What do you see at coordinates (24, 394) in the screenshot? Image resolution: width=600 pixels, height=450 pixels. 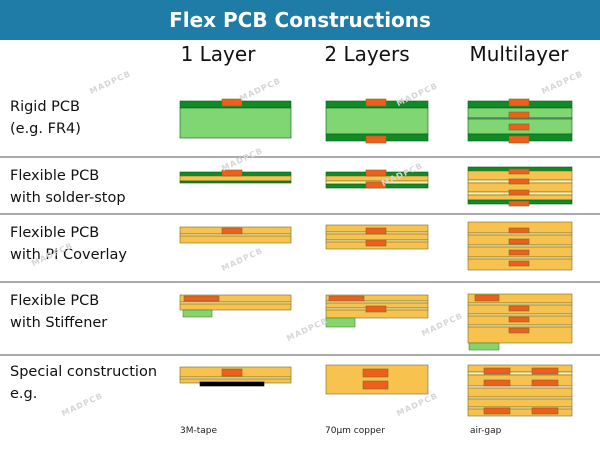 I see `row-label-line: e.g.` at bounding box center [24, 394].